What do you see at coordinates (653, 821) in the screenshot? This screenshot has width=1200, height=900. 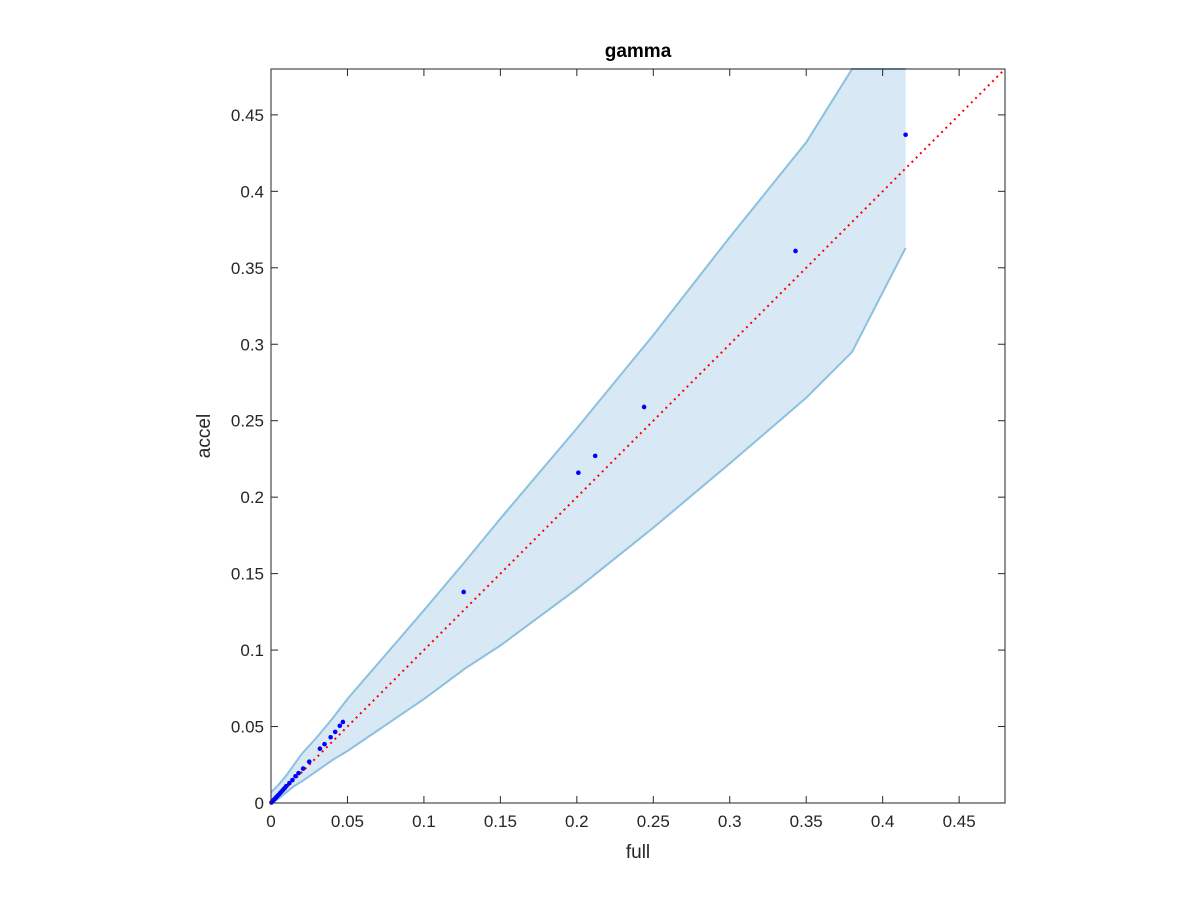 I see `x-tick-label: 0.25` at bounding box center [653, 821].